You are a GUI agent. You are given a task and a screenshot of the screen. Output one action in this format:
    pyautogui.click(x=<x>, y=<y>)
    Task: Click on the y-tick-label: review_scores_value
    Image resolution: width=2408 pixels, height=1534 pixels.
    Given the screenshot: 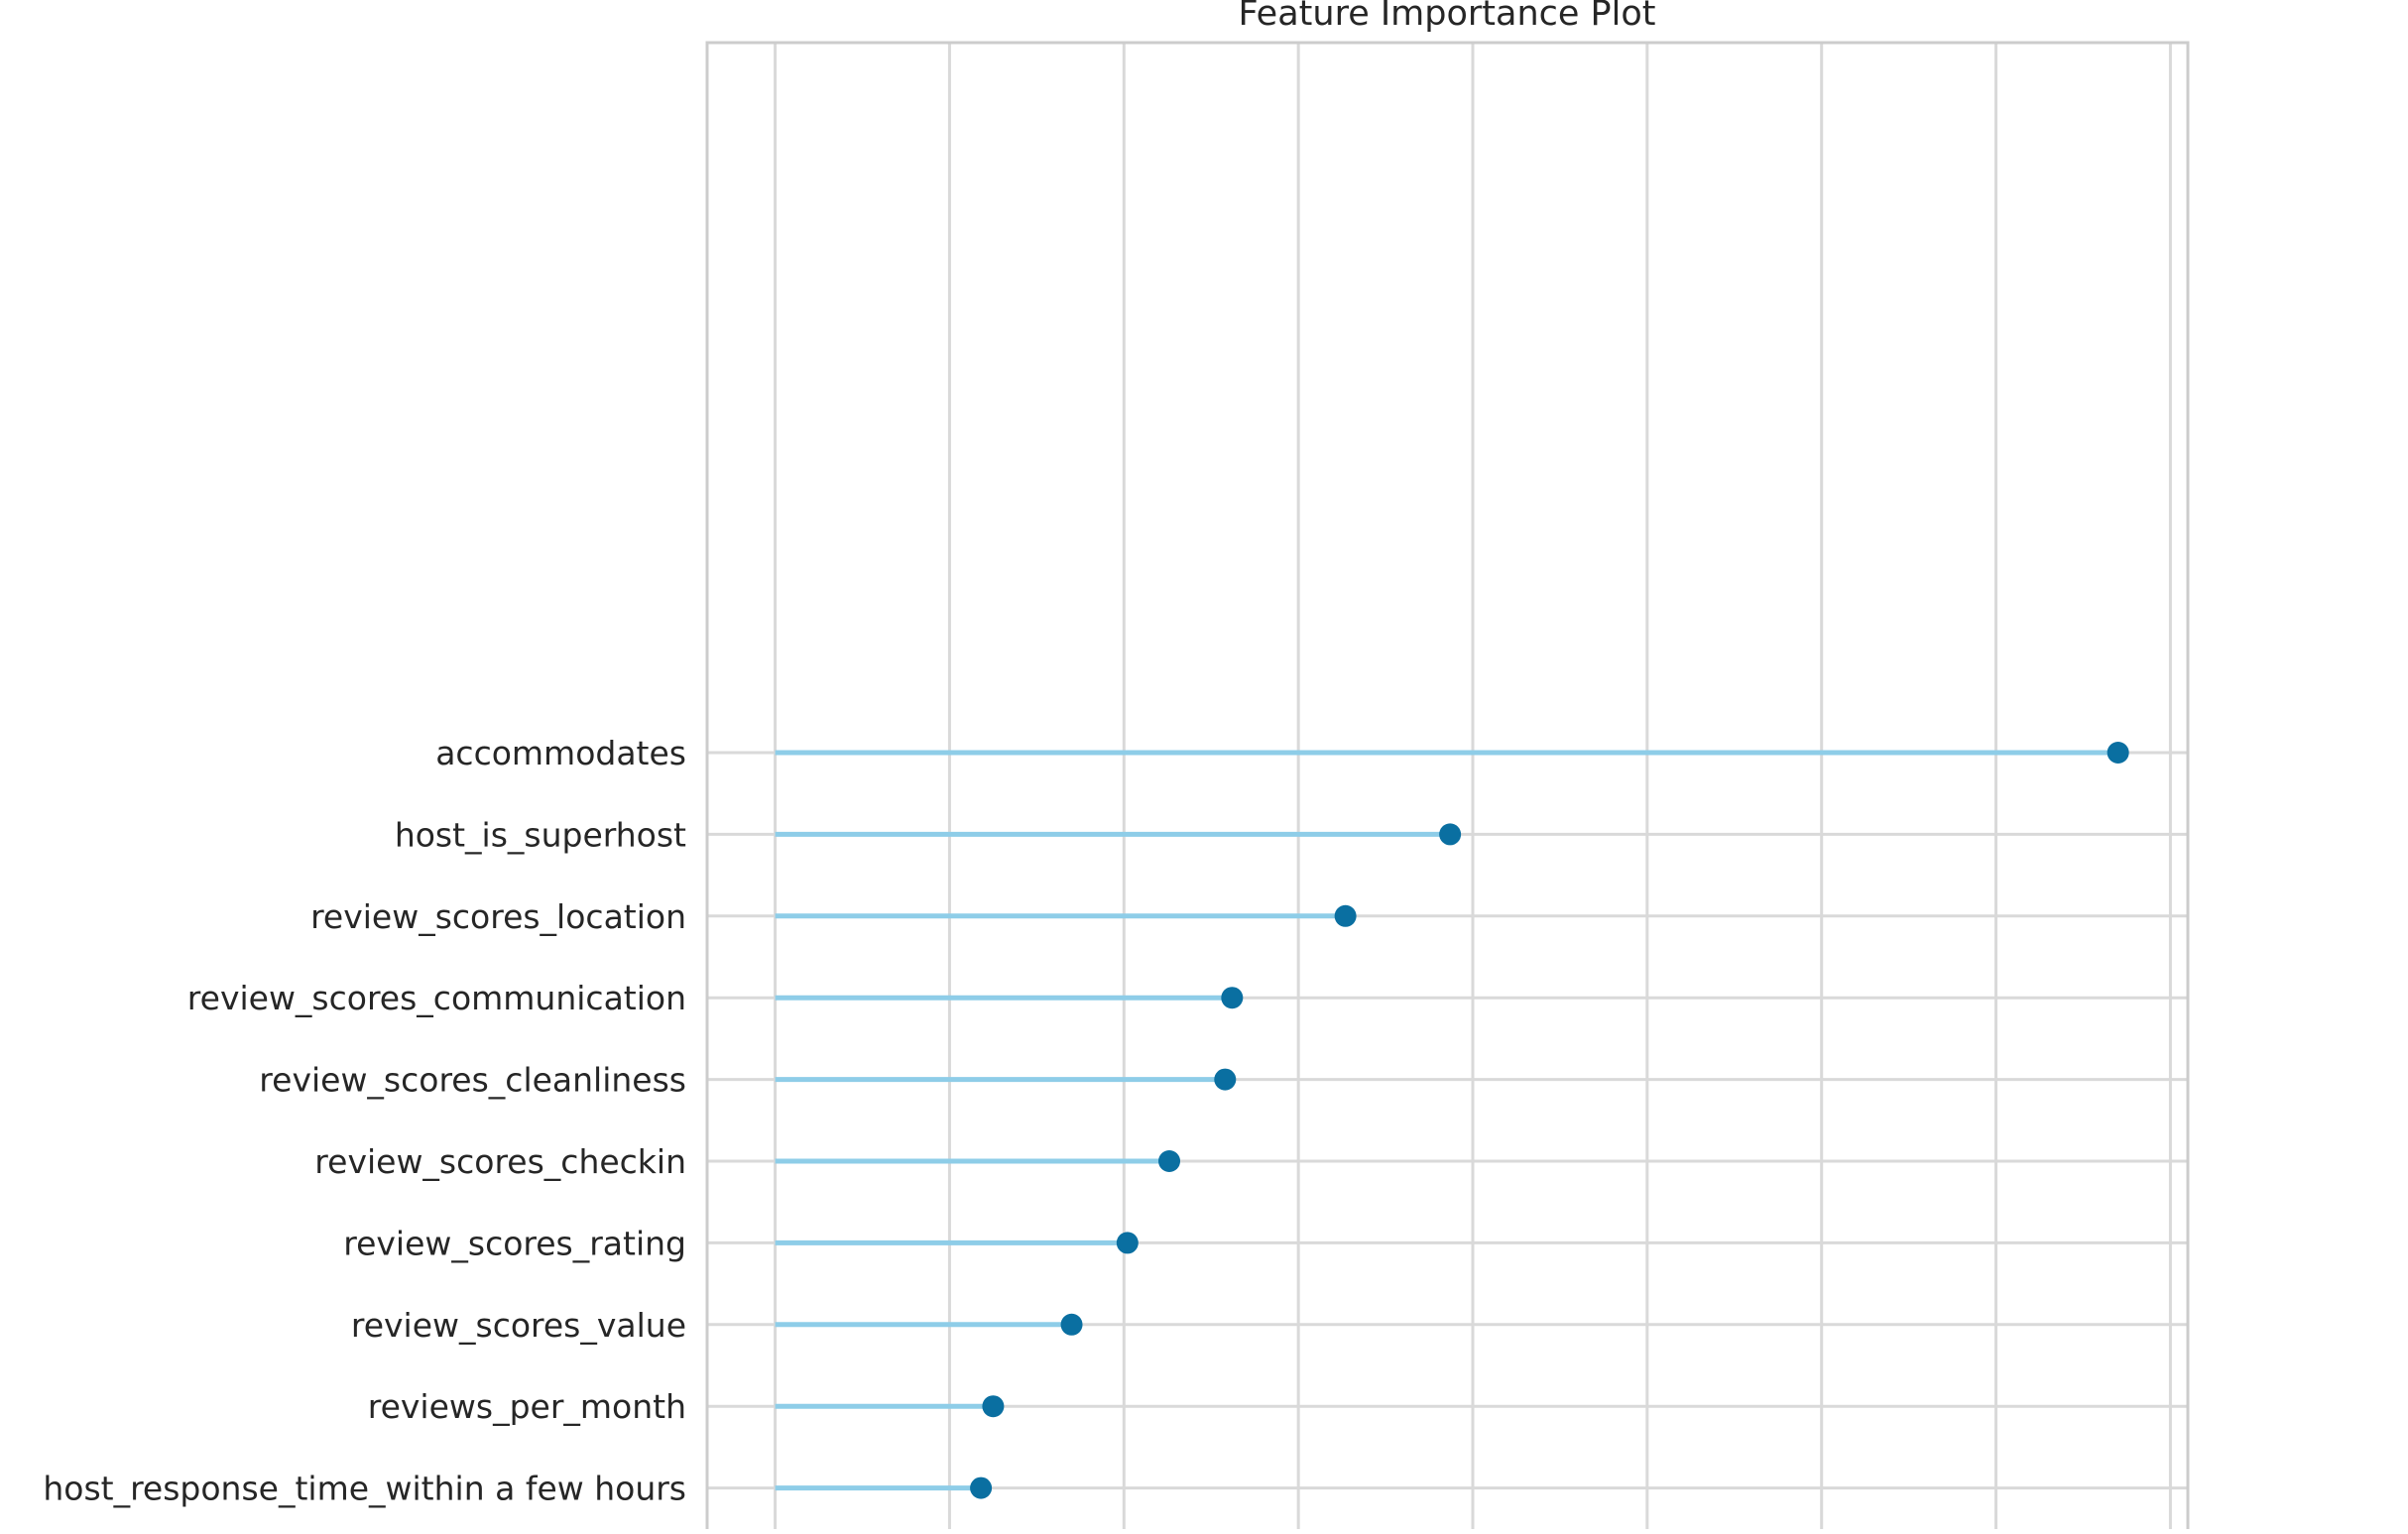 What is the action you would take?
    pyautogui.click(x=519, y=1325)
    